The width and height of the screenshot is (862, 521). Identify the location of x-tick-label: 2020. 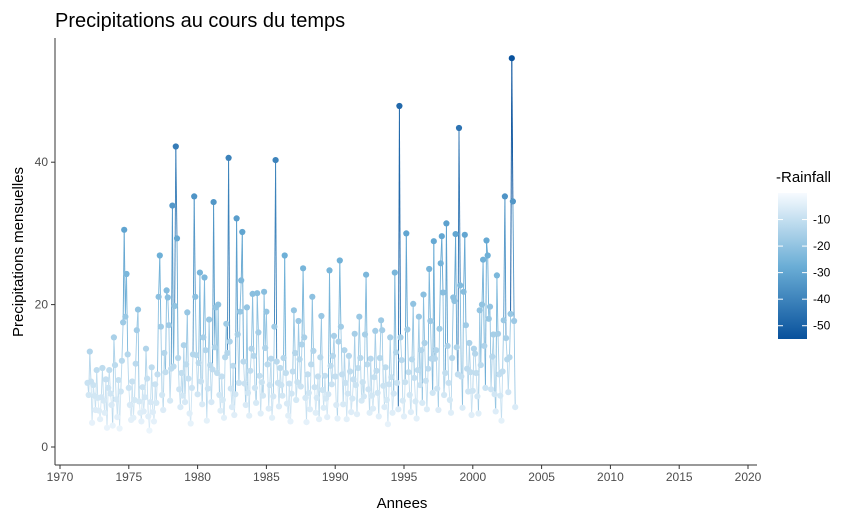
(748, 477).